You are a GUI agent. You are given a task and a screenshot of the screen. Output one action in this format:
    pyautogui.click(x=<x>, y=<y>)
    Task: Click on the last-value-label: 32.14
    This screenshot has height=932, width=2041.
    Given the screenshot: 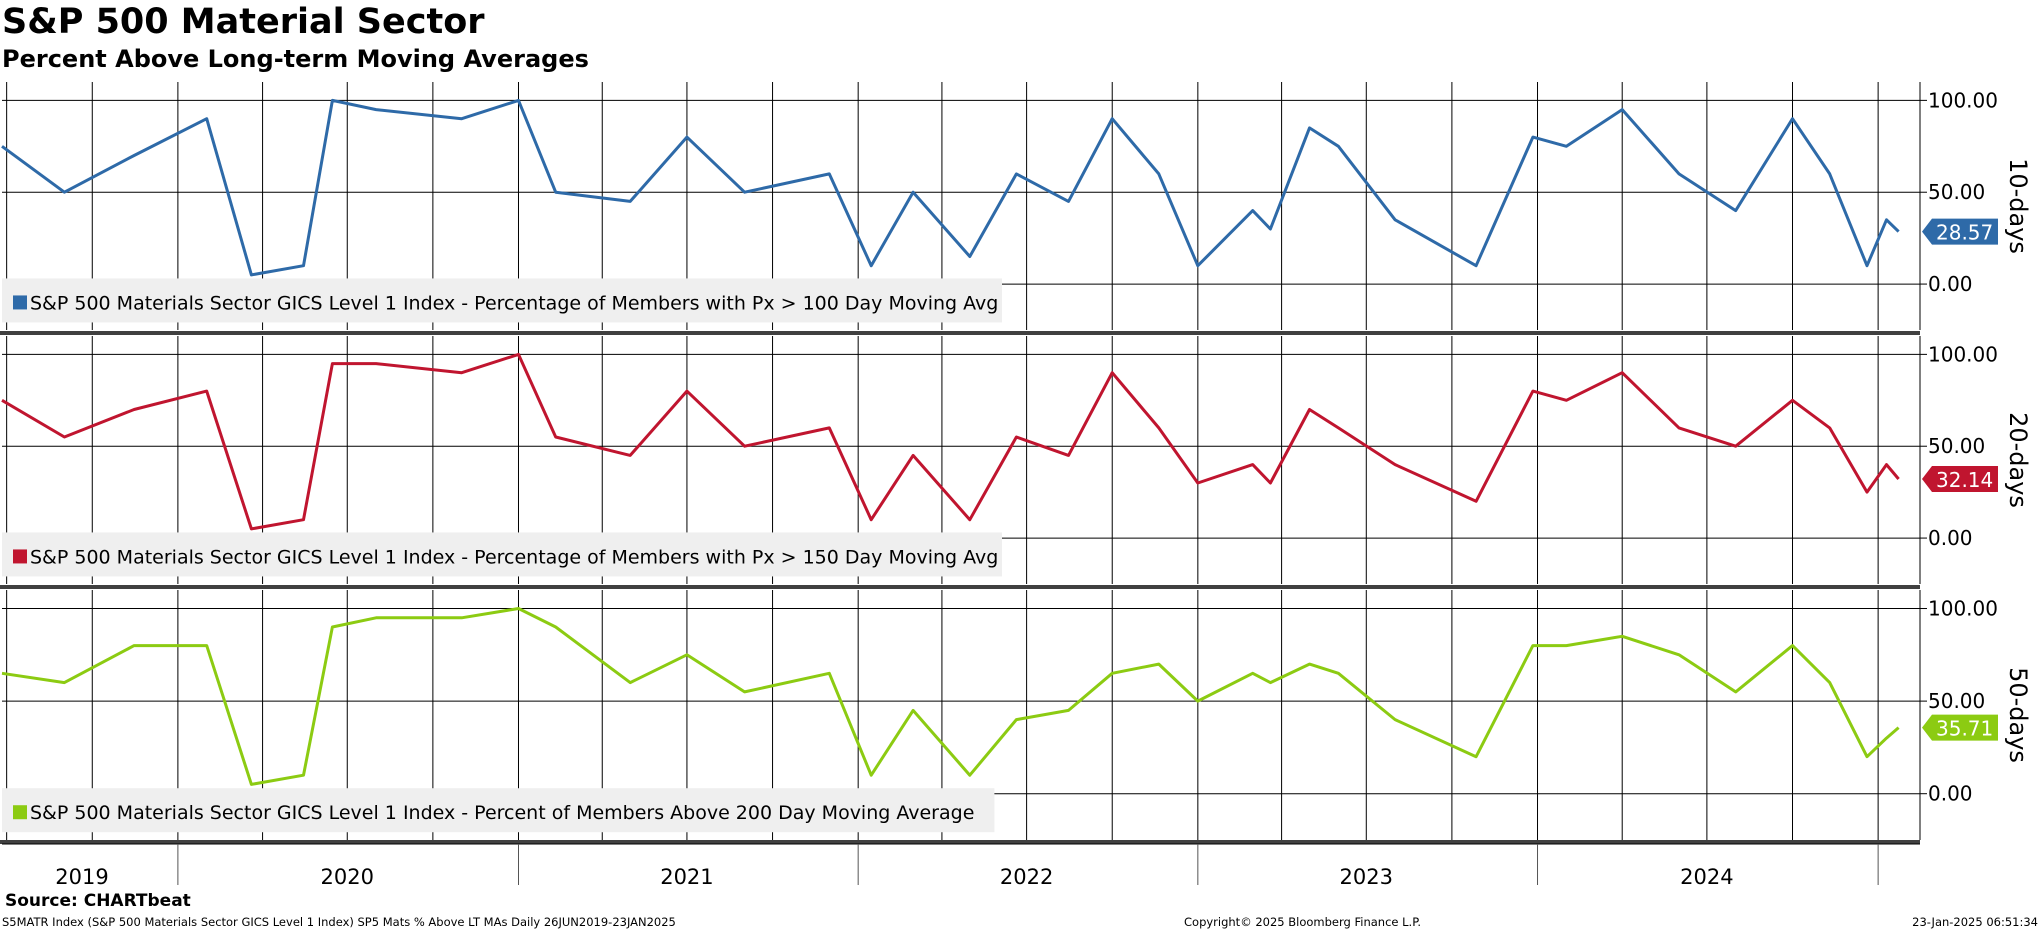 What is the action you would take?
    pyautogui.click(x=1964, y=480)
    